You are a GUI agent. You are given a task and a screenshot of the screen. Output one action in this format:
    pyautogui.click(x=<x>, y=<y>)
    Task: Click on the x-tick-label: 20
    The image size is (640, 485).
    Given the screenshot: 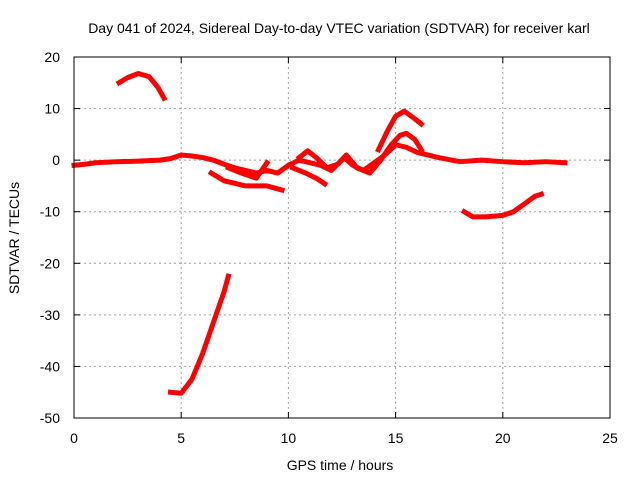 What is the action you would take?
    pyautogui.click(x=503, y=438)
    